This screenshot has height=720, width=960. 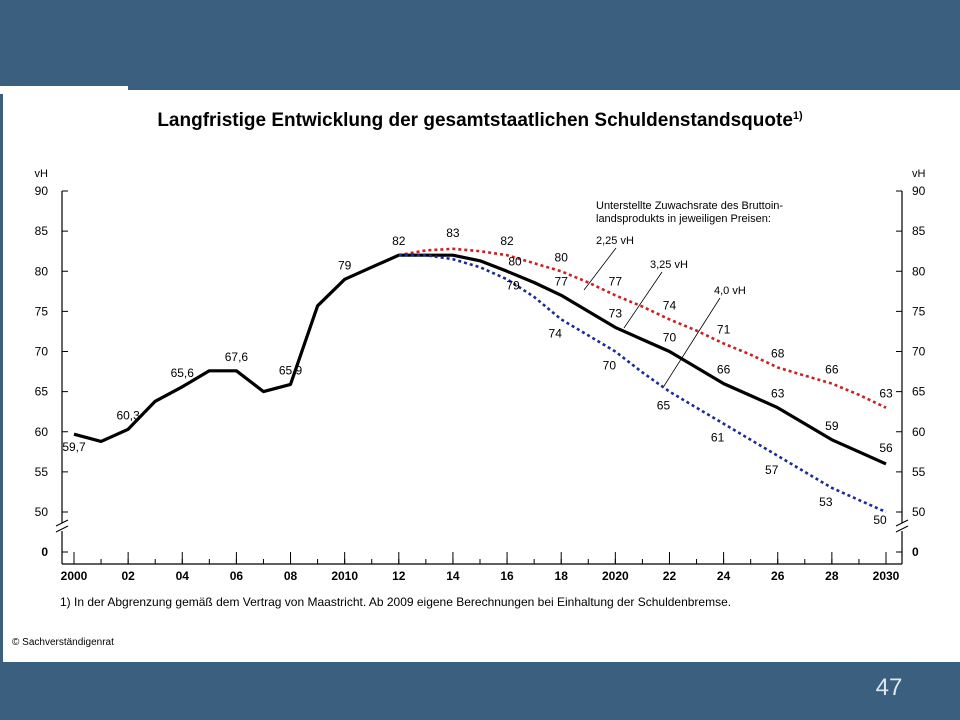 What do you see at coordinates (683, 219) in the screenshot?
I see `legend-caption-line: landsprodukts in jeweiligen Preisen:` at bounding box center [683, 219].